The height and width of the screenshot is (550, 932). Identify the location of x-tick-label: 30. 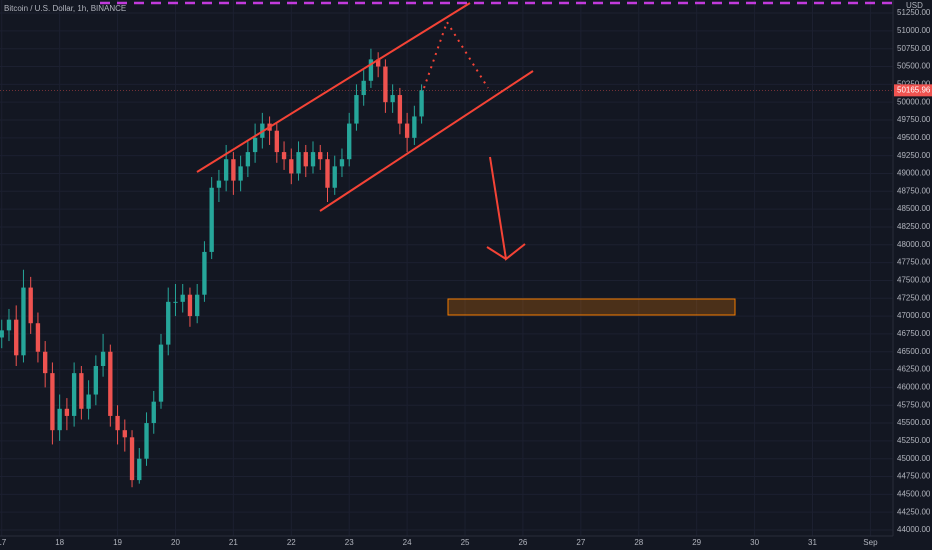
(754, 542).